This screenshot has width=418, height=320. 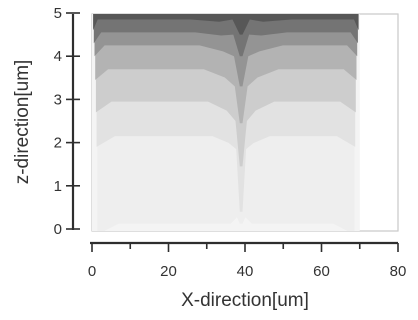 What do you see at coordinates (245, 300) in the screenshot?
I see `x-axis-label: X-direction[um]` at bounding box center [245, 300].